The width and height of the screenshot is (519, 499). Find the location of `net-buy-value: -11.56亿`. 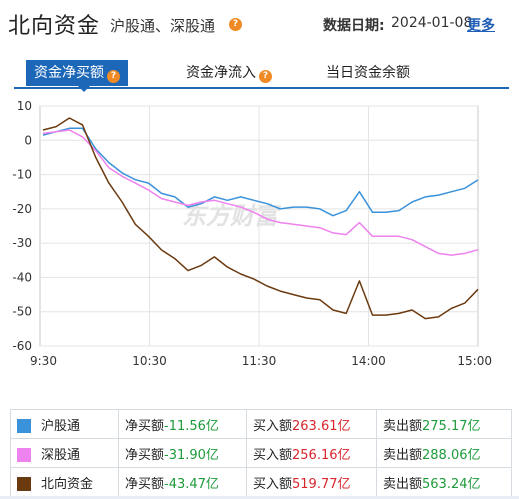

net-buy-value: -11.56亿 is located at coordinates (191, 426).